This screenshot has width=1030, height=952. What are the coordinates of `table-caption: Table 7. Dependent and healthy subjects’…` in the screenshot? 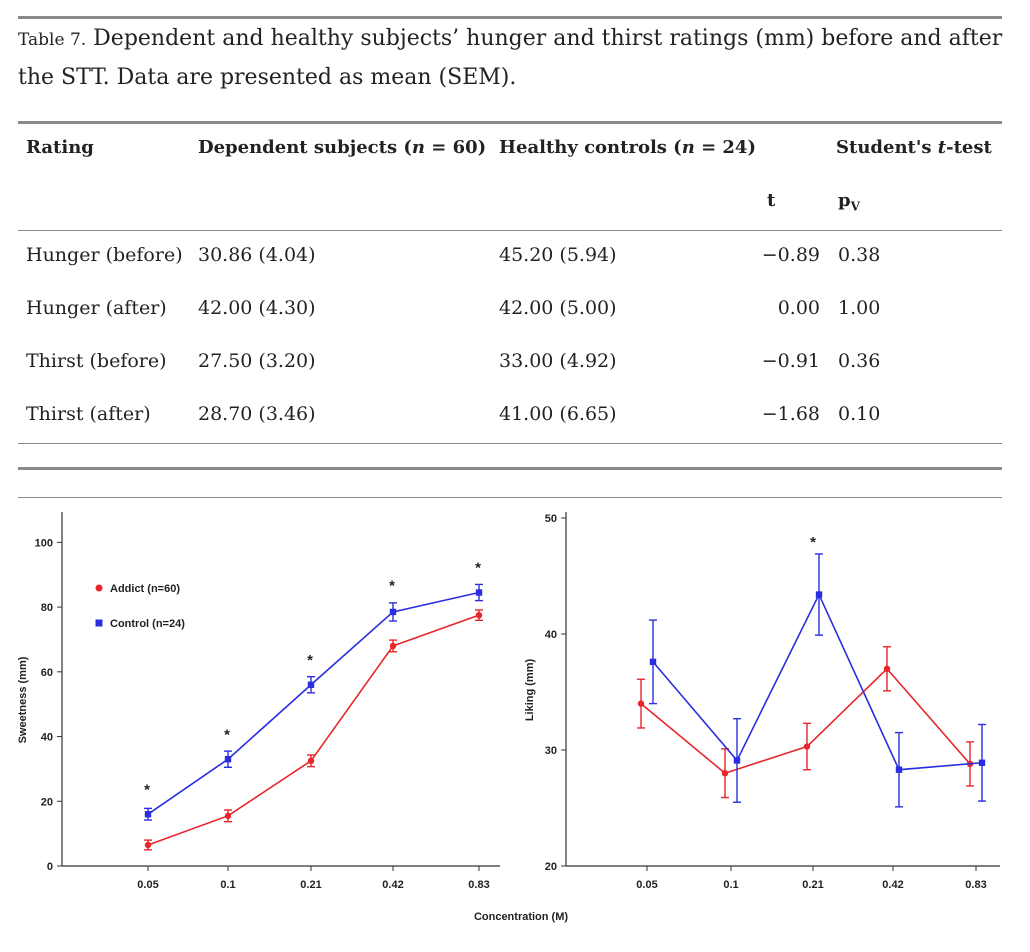 It's located at (513, 58).